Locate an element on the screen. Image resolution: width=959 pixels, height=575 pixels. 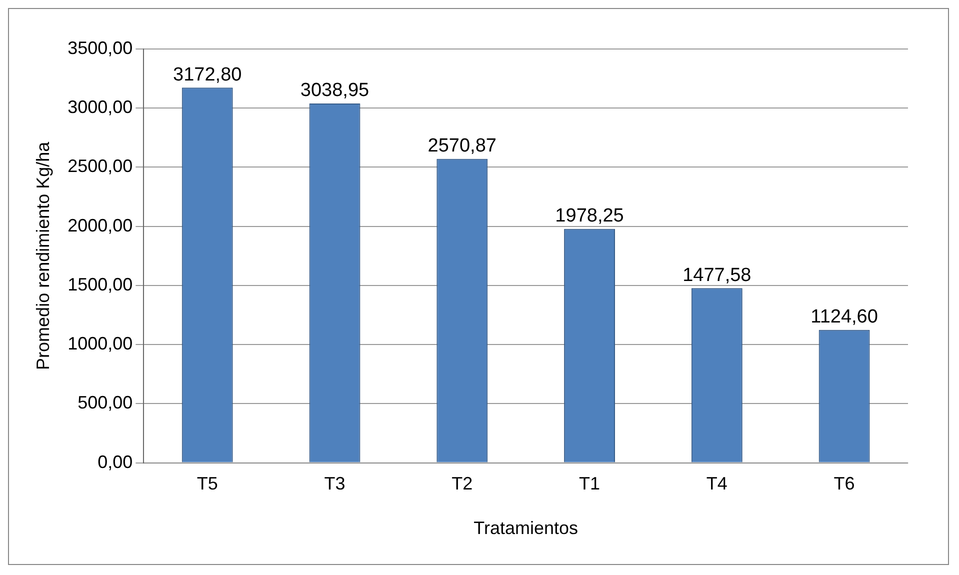
x-tick-label: T1 is located at coordinates (589, 484).